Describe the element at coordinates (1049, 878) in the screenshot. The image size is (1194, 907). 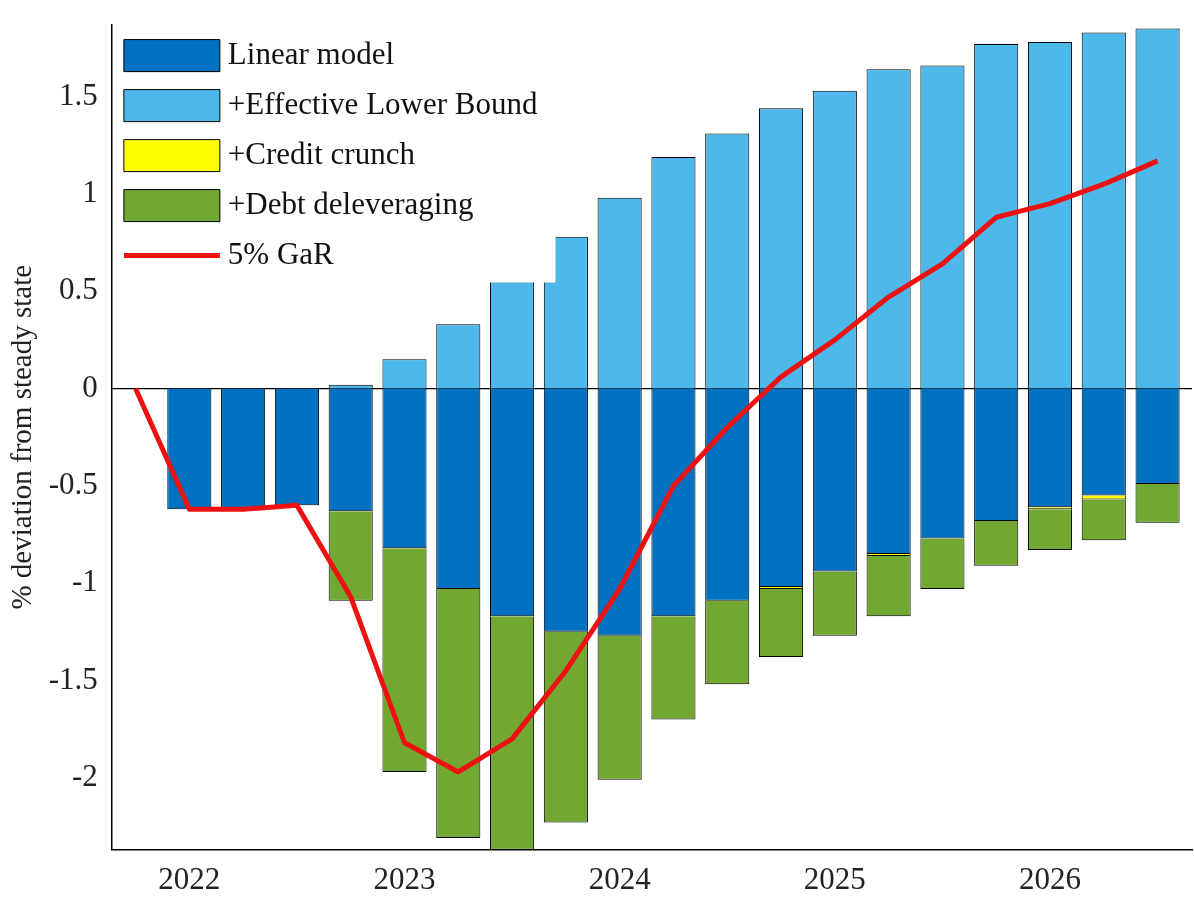
I see `x-tick-label: 2026` at that location.